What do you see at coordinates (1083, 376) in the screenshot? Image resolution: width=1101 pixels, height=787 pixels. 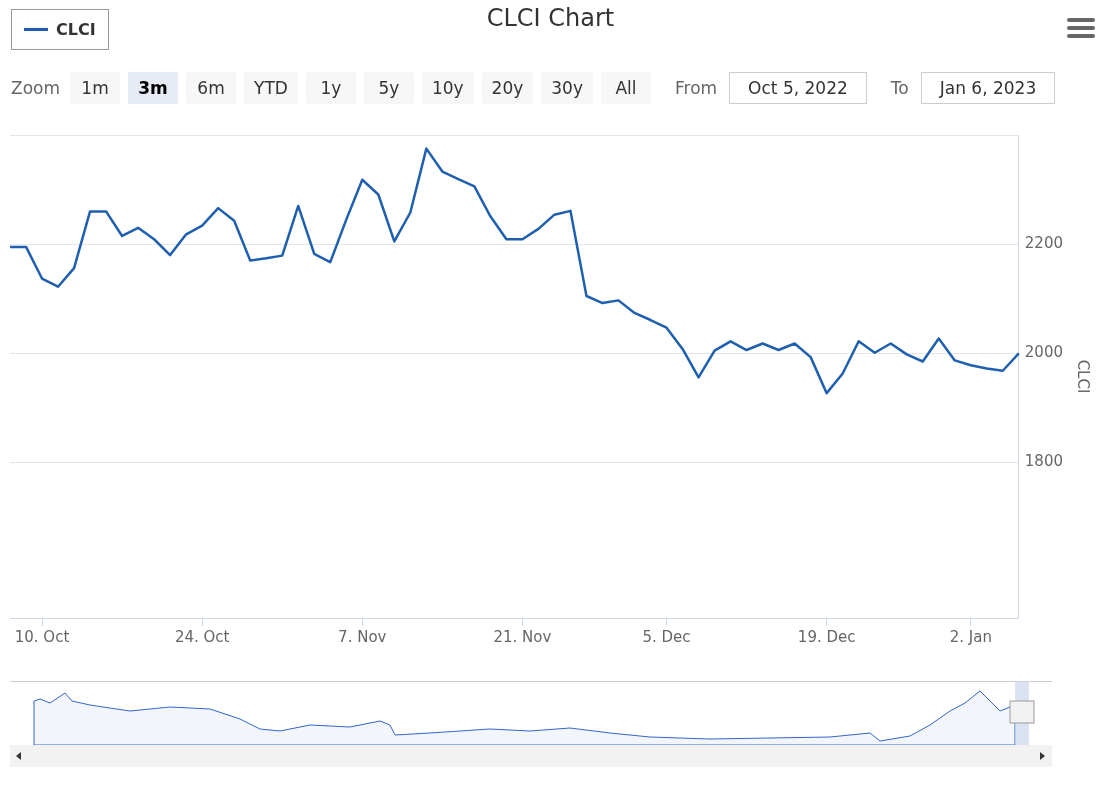 I see `y-axis-title: CLCI` at bounding box center [1083, 376].